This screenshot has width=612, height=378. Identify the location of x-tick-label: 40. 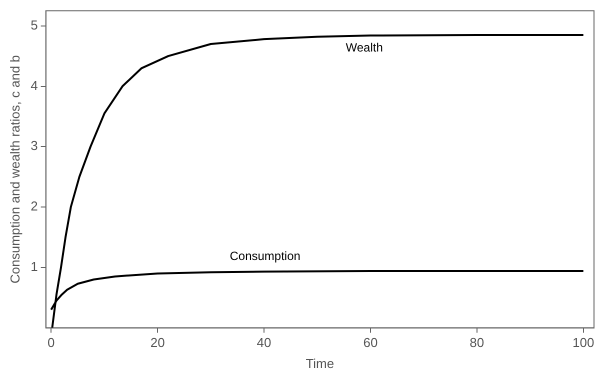
(264, 342).